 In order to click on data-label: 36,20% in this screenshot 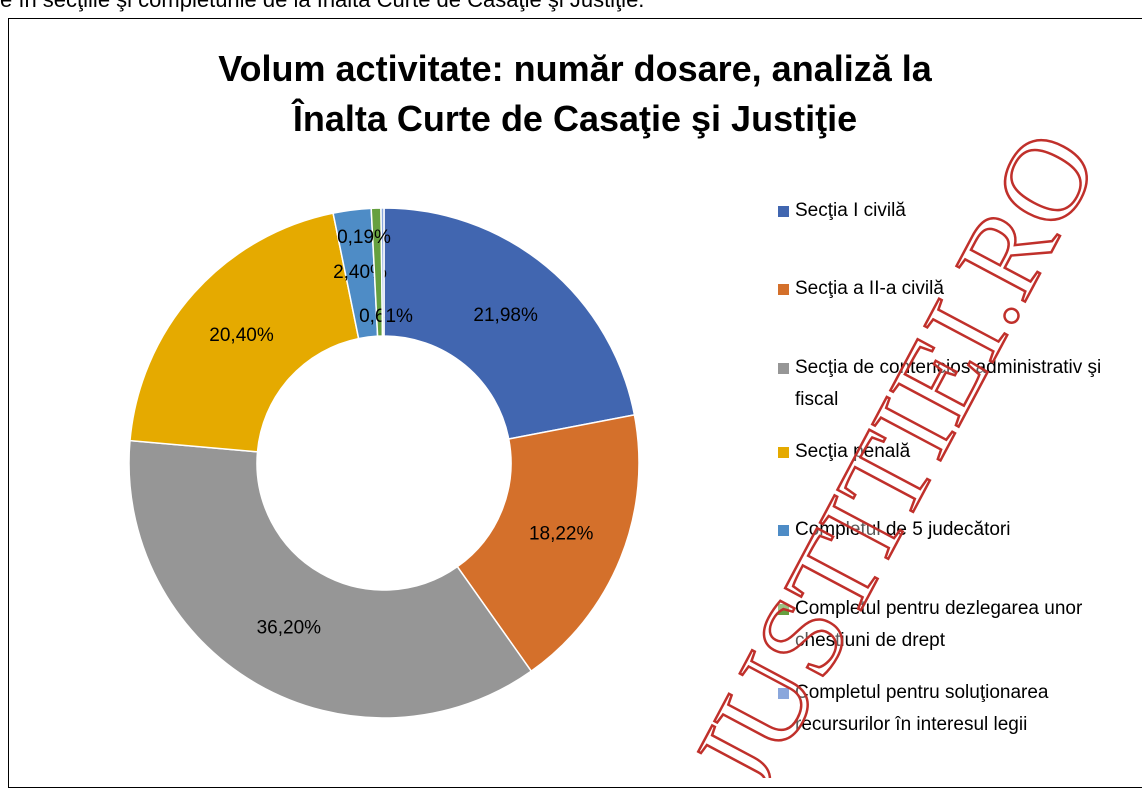, I will do `click(289, 628)`.